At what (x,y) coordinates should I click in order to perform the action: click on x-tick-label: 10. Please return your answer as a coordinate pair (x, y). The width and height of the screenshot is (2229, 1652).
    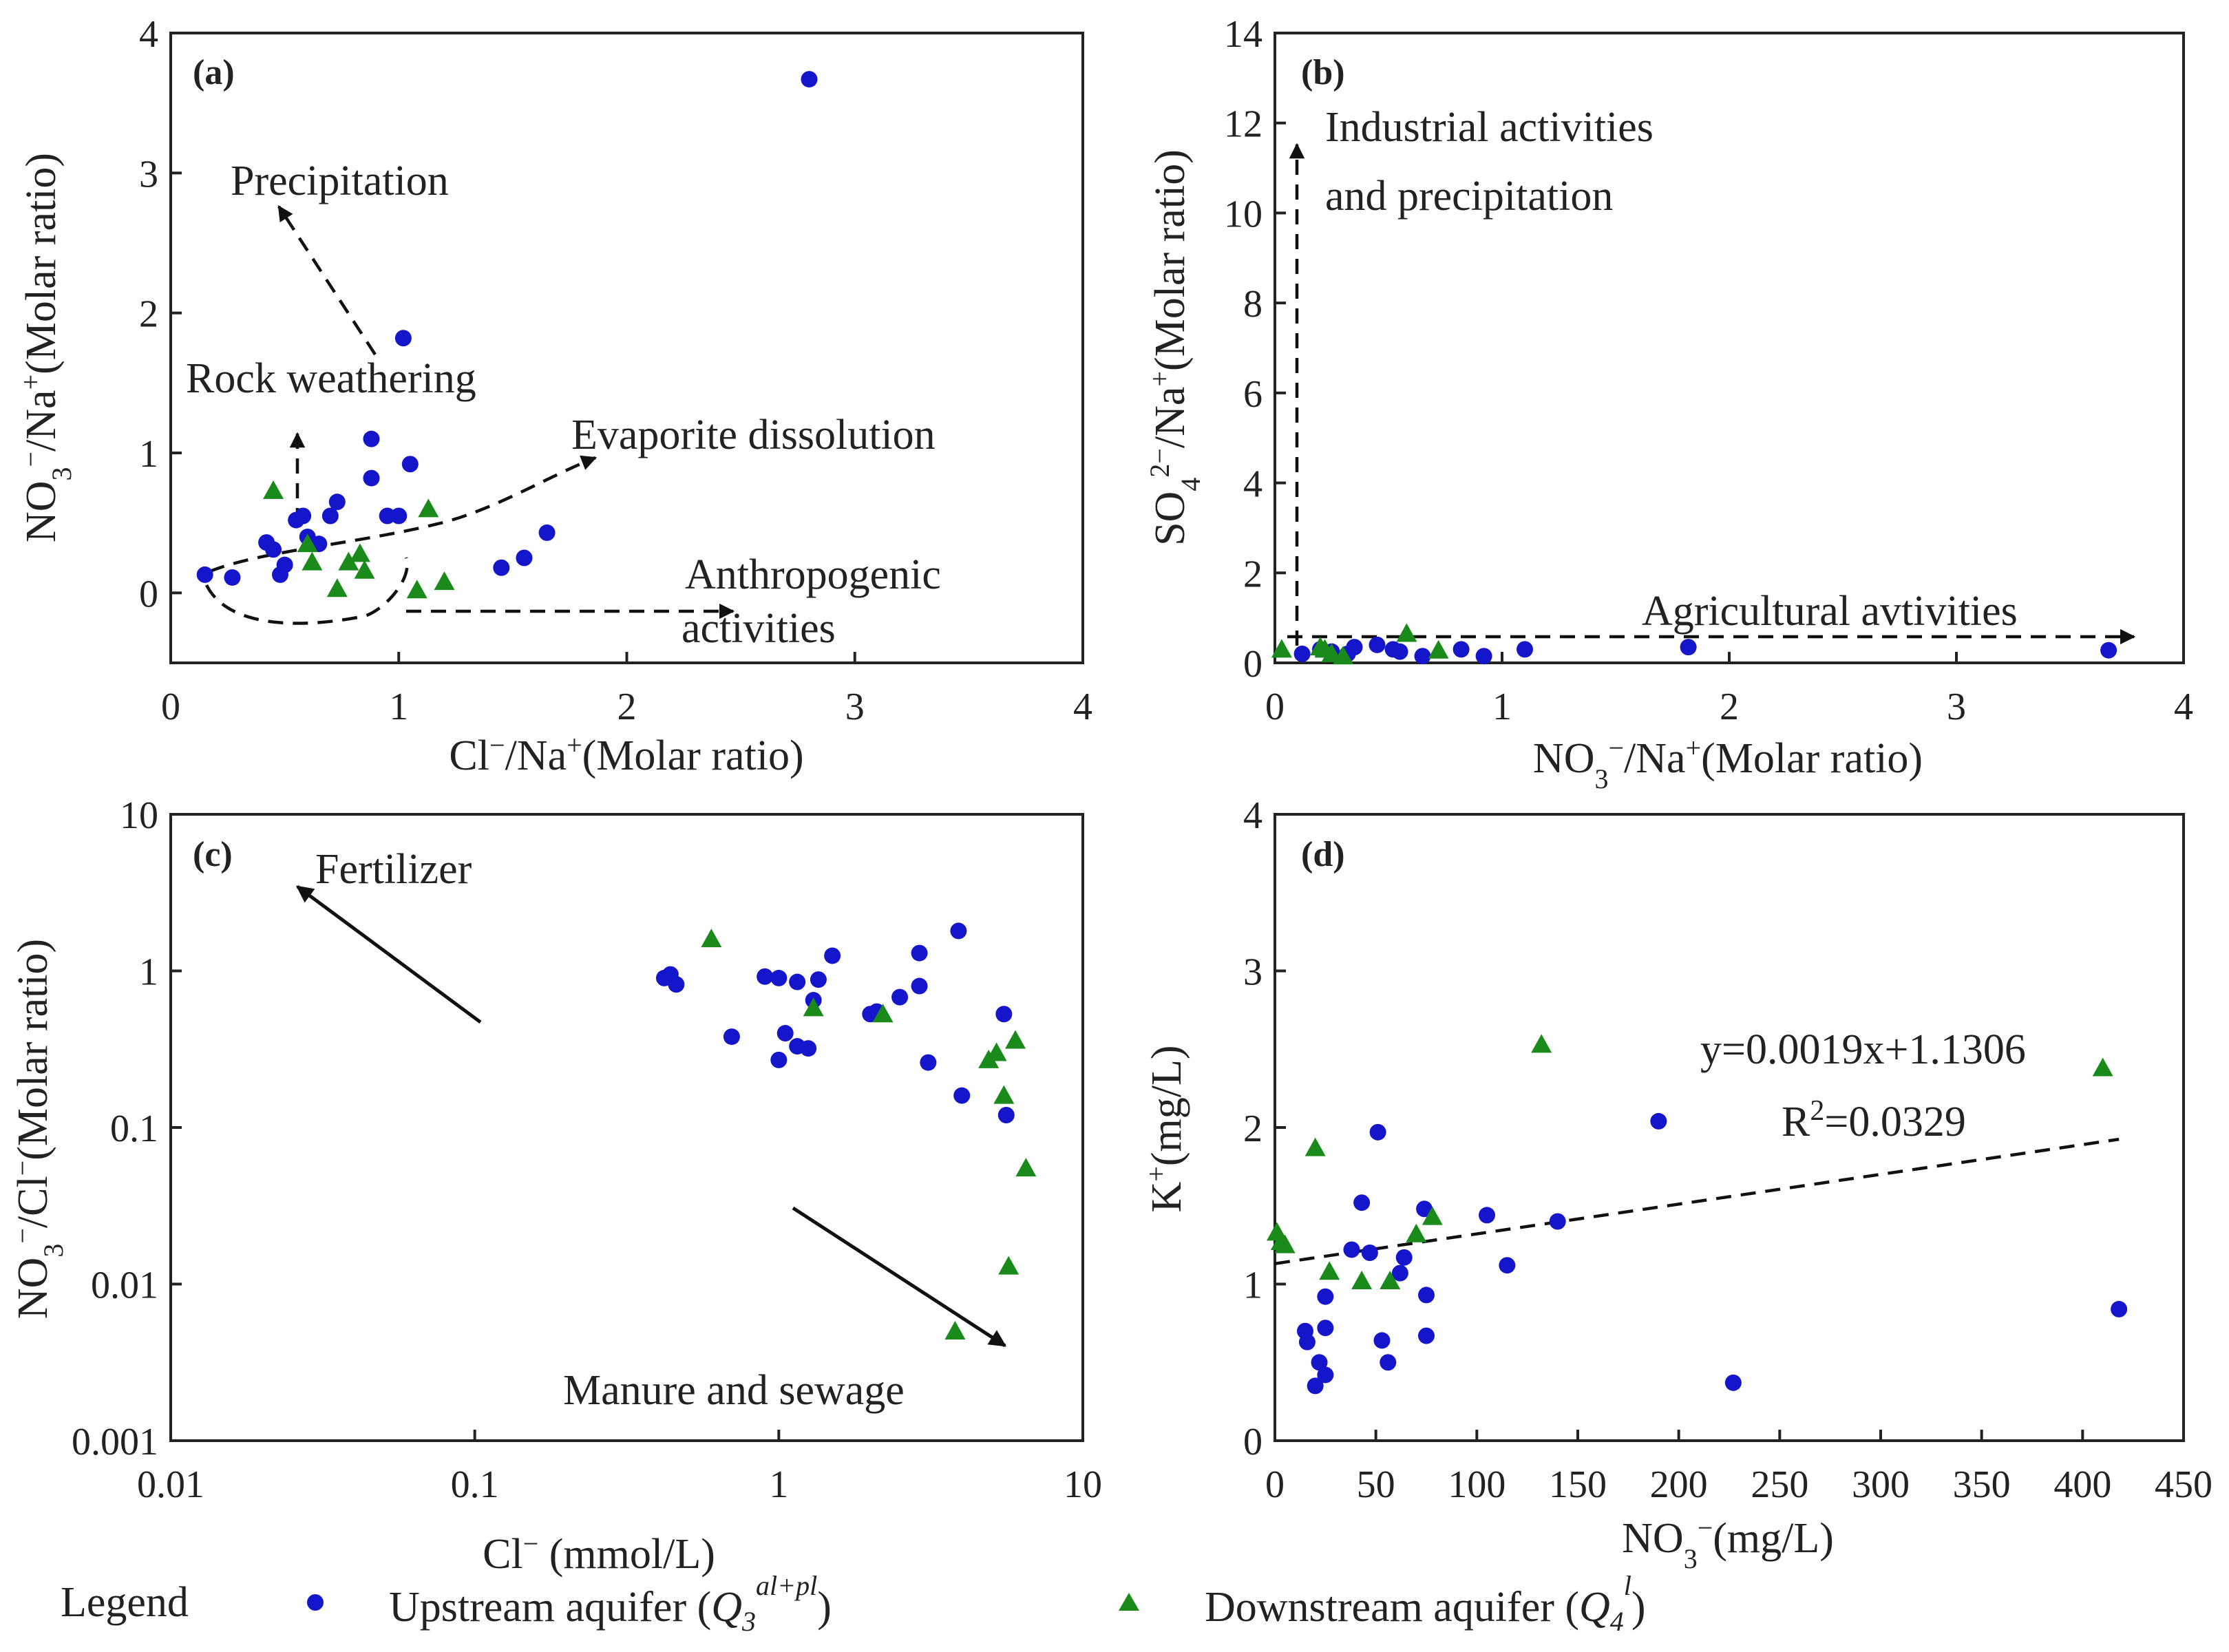
    Looking at the image, I should click on (1083, 1484).